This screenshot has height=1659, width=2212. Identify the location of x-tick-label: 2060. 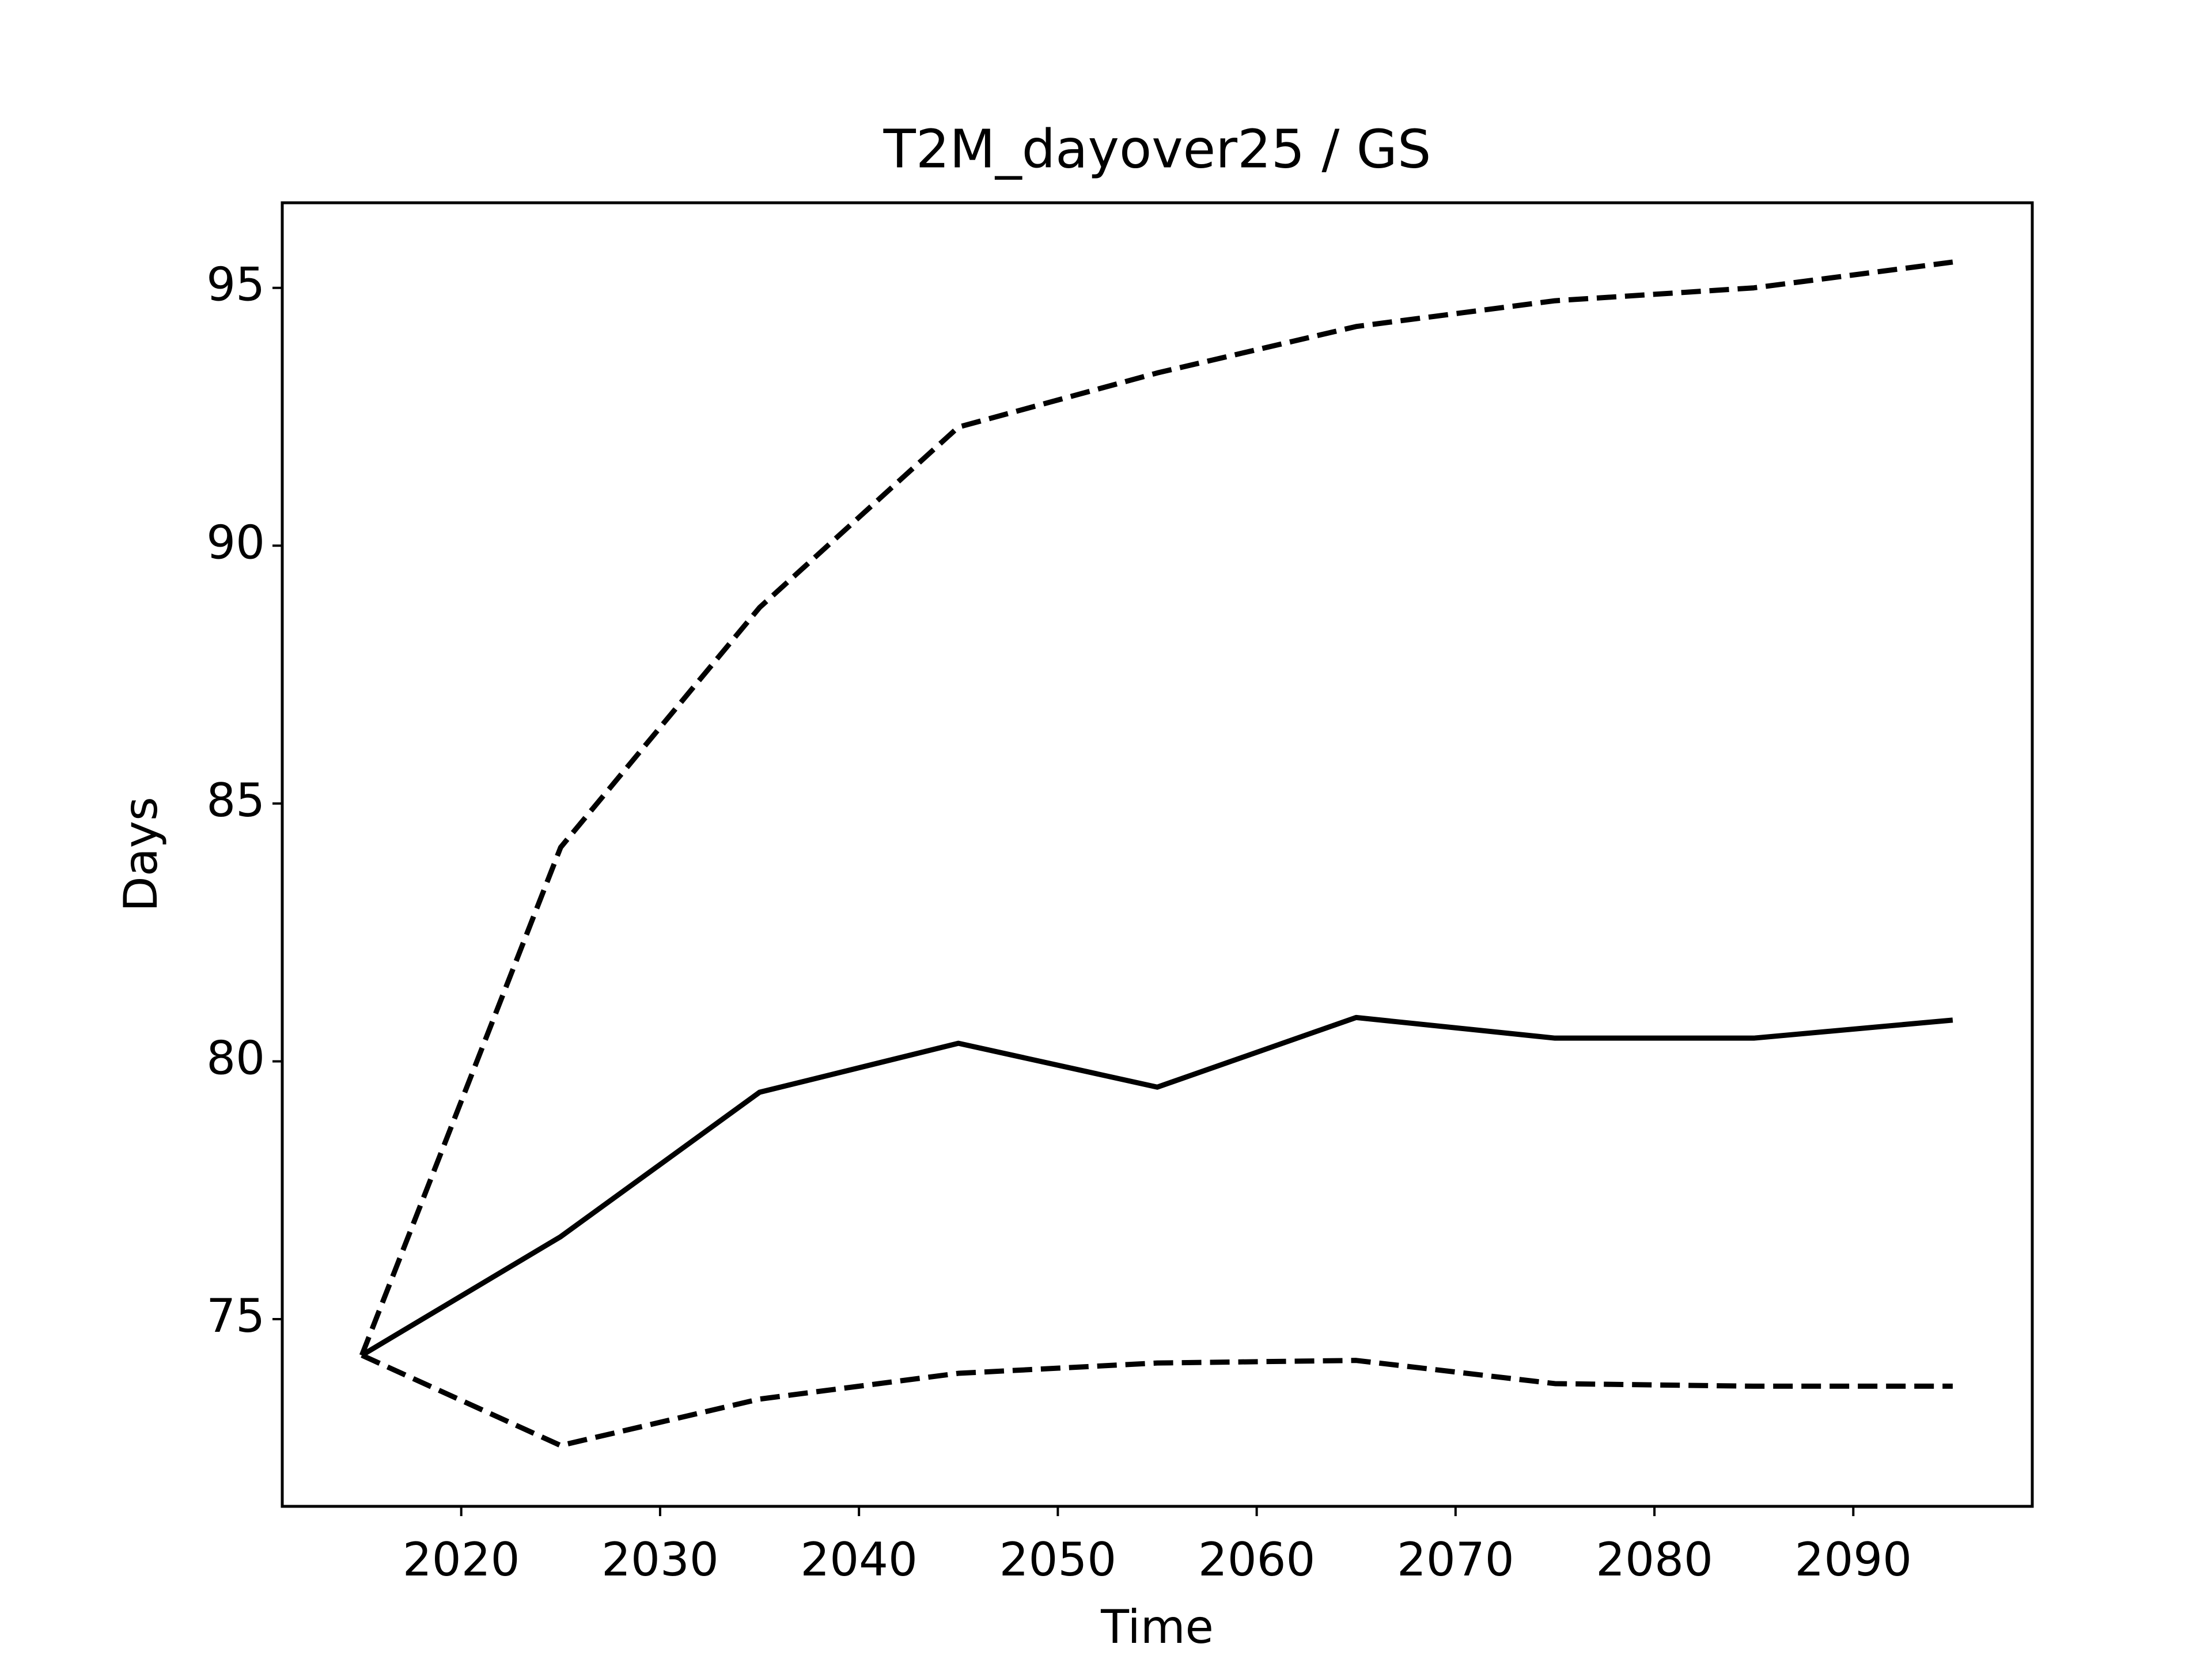
(1257, 1559).